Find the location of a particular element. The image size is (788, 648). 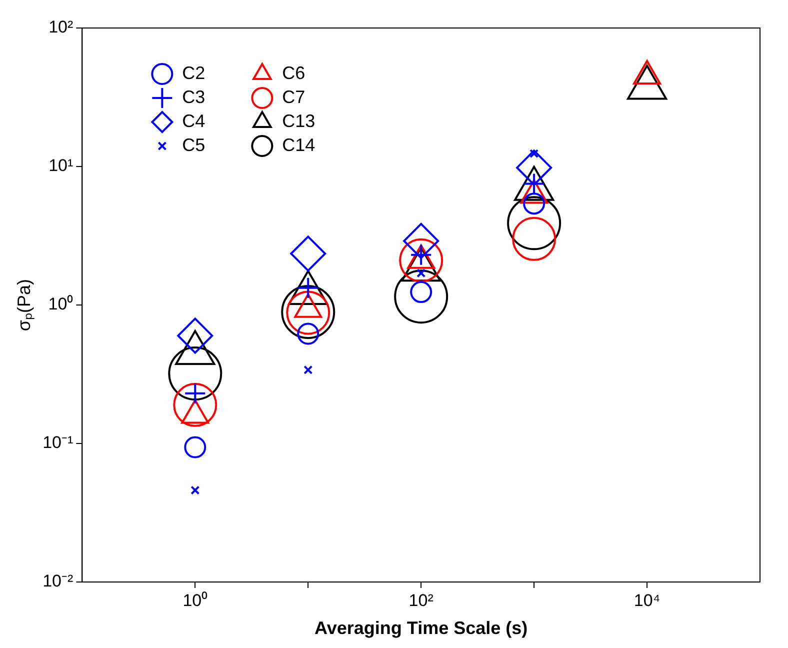

legend-label: C5 is located at coordinates (194, 144).